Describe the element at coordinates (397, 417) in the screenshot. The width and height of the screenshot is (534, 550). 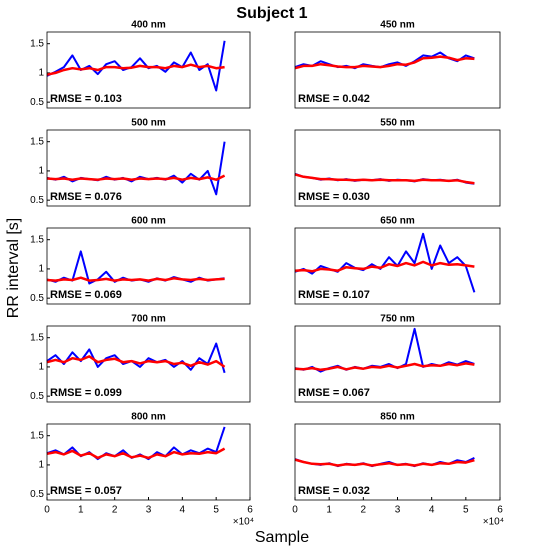
I see `panel-title: 850 nm` at that location.